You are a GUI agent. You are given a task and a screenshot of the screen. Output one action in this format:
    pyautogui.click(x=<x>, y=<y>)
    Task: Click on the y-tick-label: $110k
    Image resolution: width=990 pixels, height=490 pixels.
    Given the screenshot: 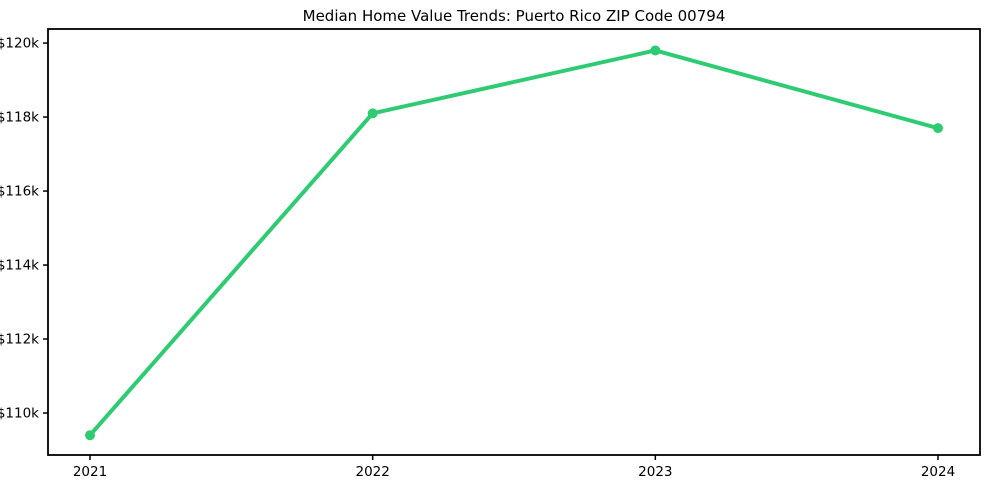 What is the action you would take?
    pyautogui.click(x=19, y=414)
    